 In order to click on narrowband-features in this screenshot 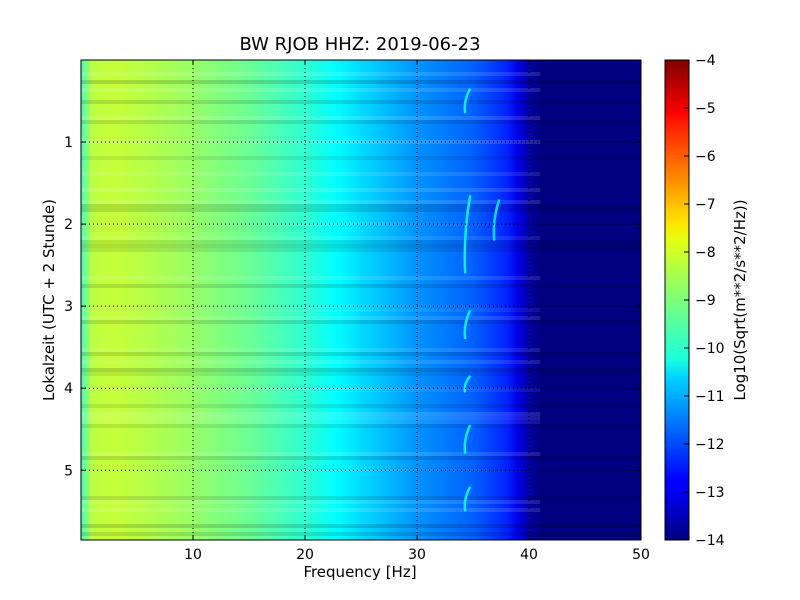, I will do `click(482, 300)`.